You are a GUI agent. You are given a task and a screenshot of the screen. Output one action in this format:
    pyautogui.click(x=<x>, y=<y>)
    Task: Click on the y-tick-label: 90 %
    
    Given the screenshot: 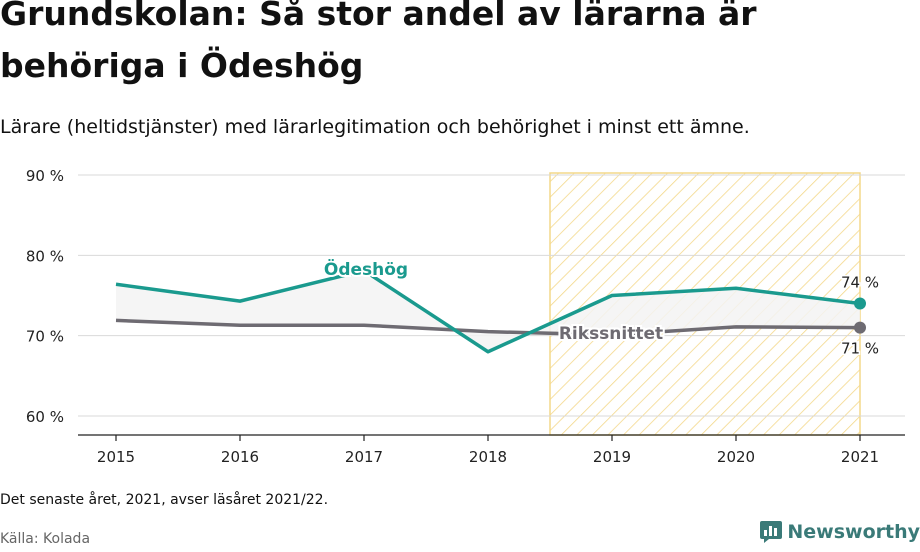 What is the action you would take?
    pyautogui.click(x=45, y=176)
    